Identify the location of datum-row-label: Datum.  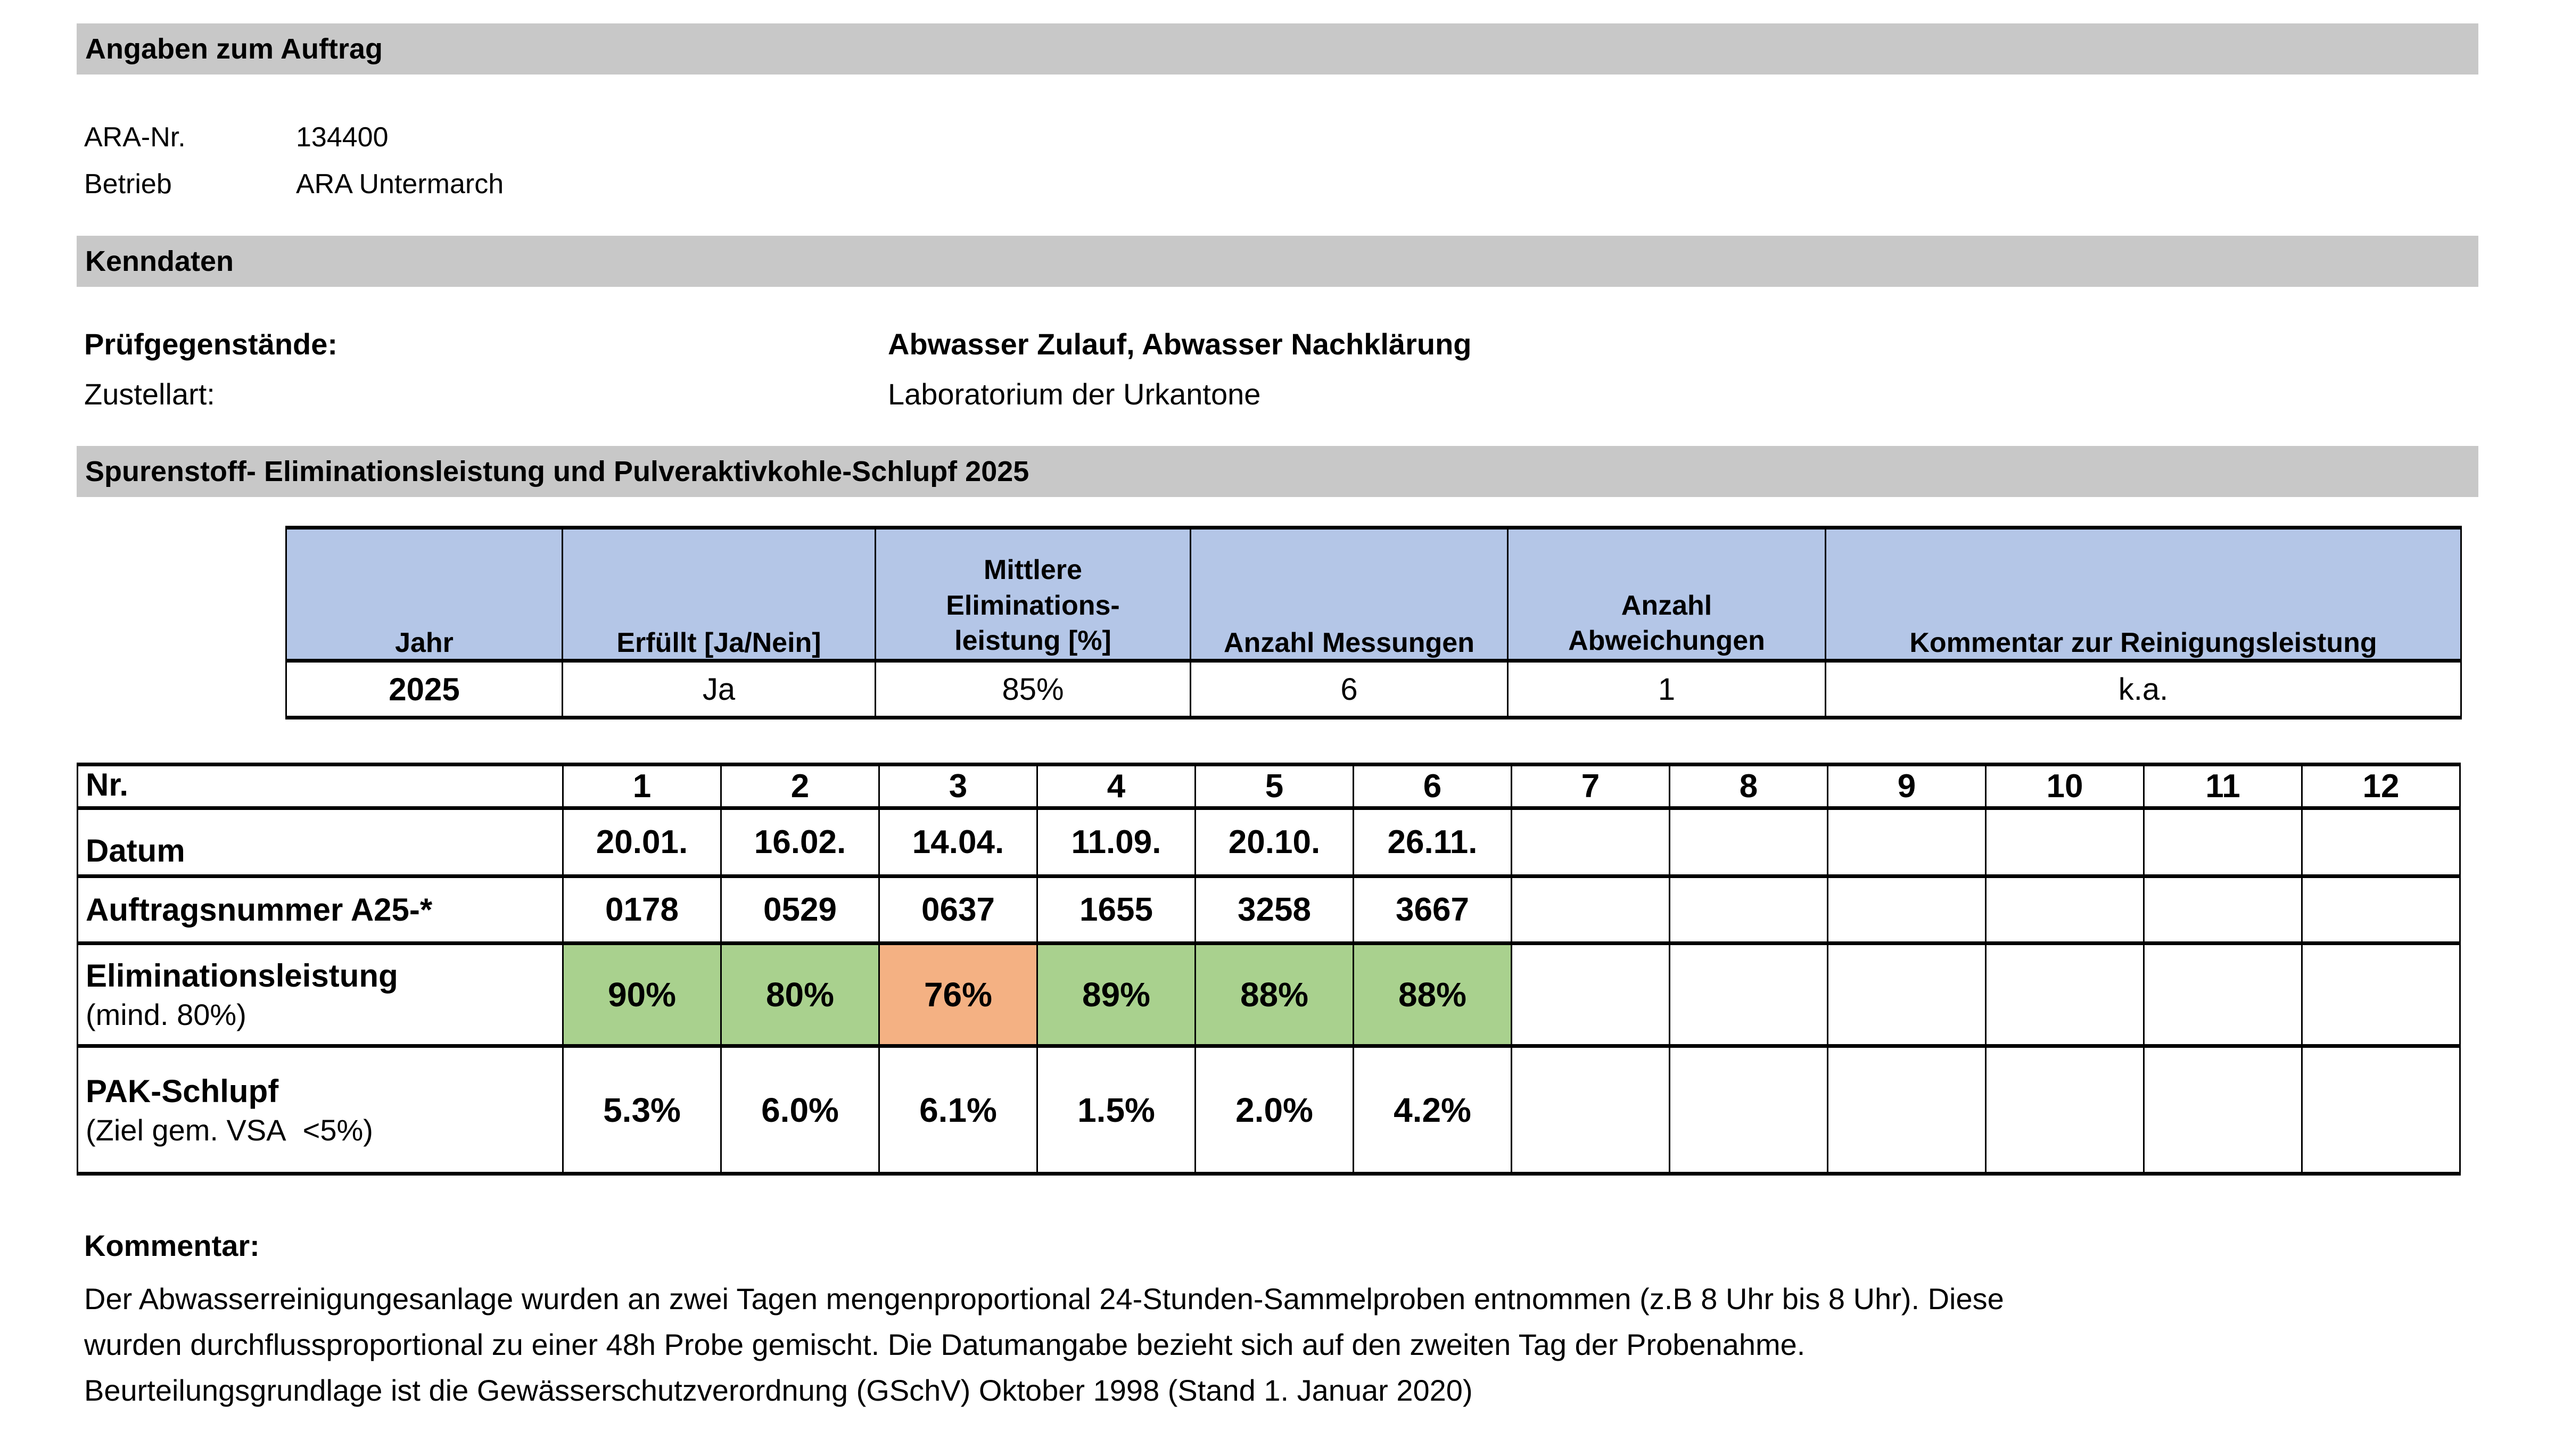
(320, 842).